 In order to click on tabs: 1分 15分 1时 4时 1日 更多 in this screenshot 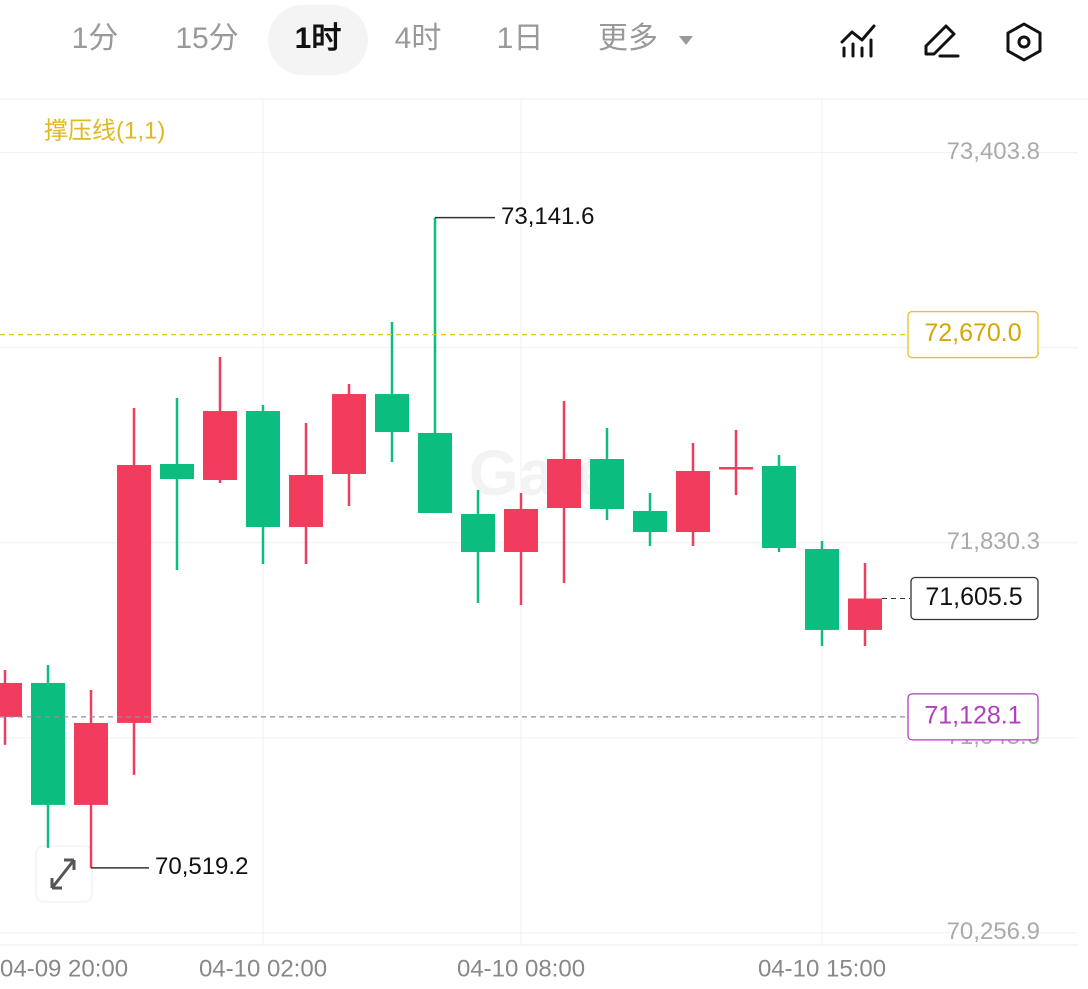, I will do `click(382, 40)`.